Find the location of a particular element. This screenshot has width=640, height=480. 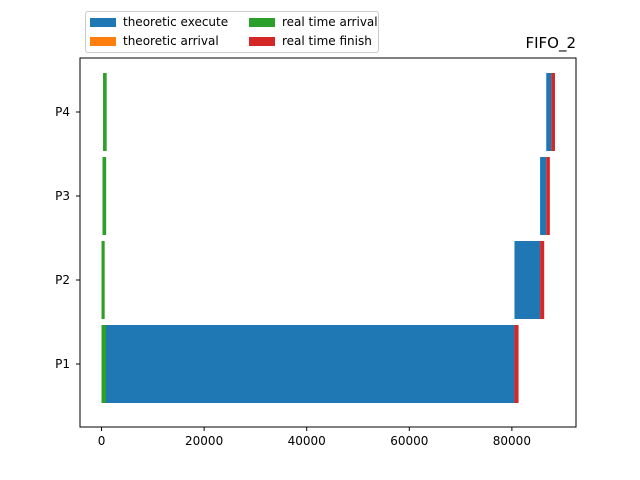

x-tick-label: 60000 is located at coordinates (409, 441).